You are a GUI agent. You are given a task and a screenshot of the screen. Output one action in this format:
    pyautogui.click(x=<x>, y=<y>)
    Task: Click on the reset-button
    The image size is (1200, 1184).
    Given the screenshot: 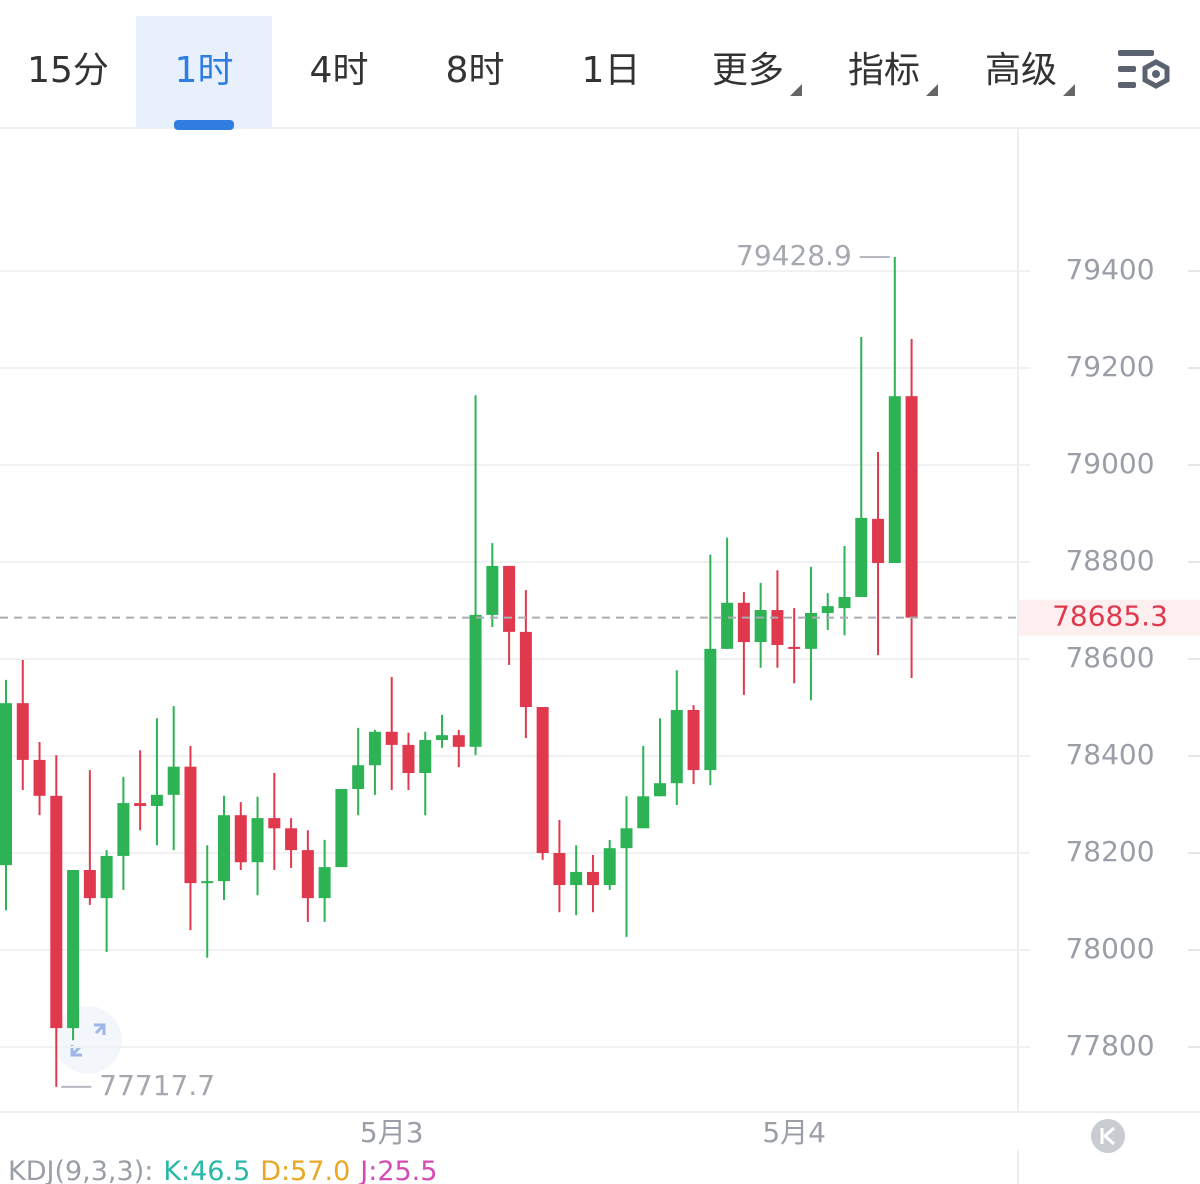 What is the action you would take?
    pyautogui.click(x=1108, y=1136)
    